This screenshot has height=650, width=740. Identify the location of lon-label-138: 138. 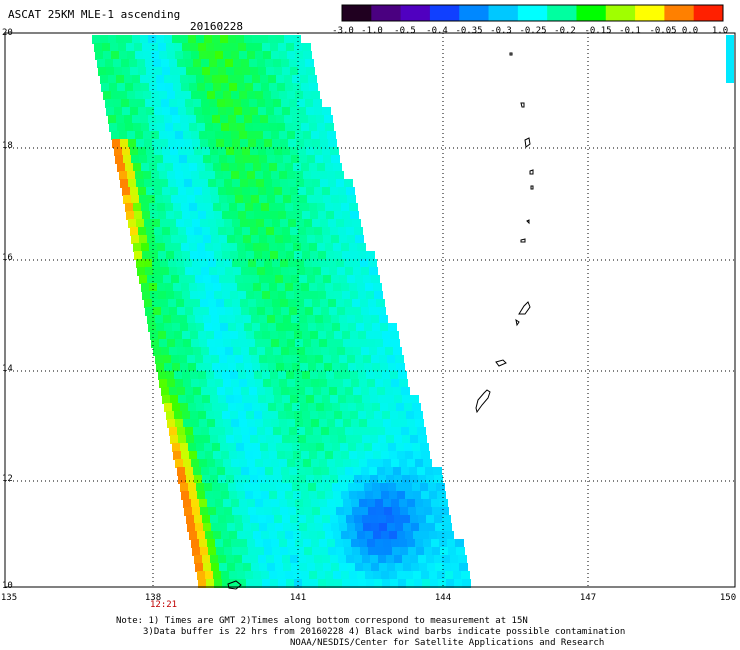
(153, 598).